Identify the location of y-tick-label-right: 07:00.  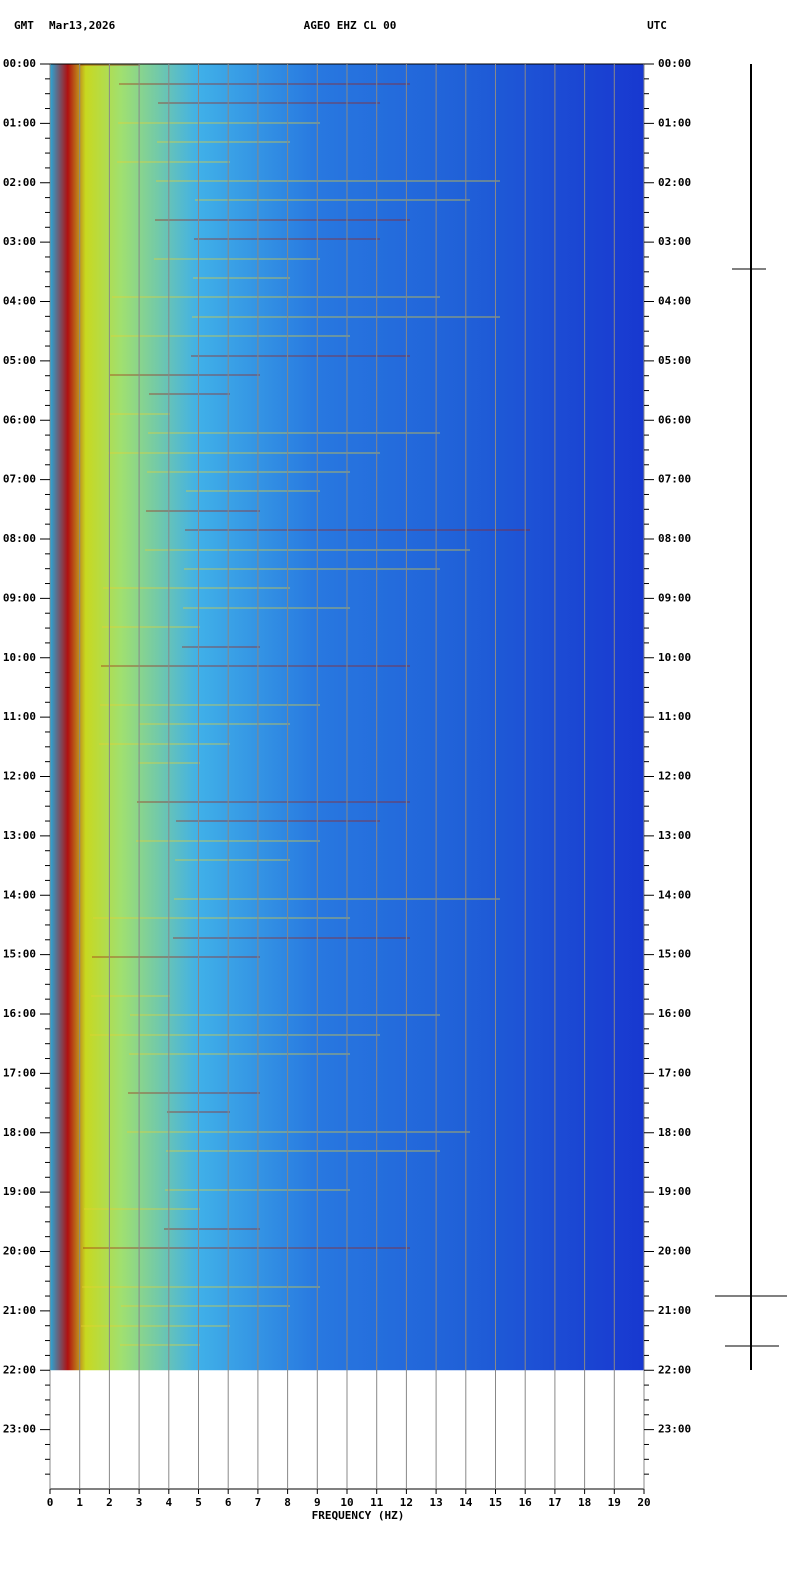
(674, 479).